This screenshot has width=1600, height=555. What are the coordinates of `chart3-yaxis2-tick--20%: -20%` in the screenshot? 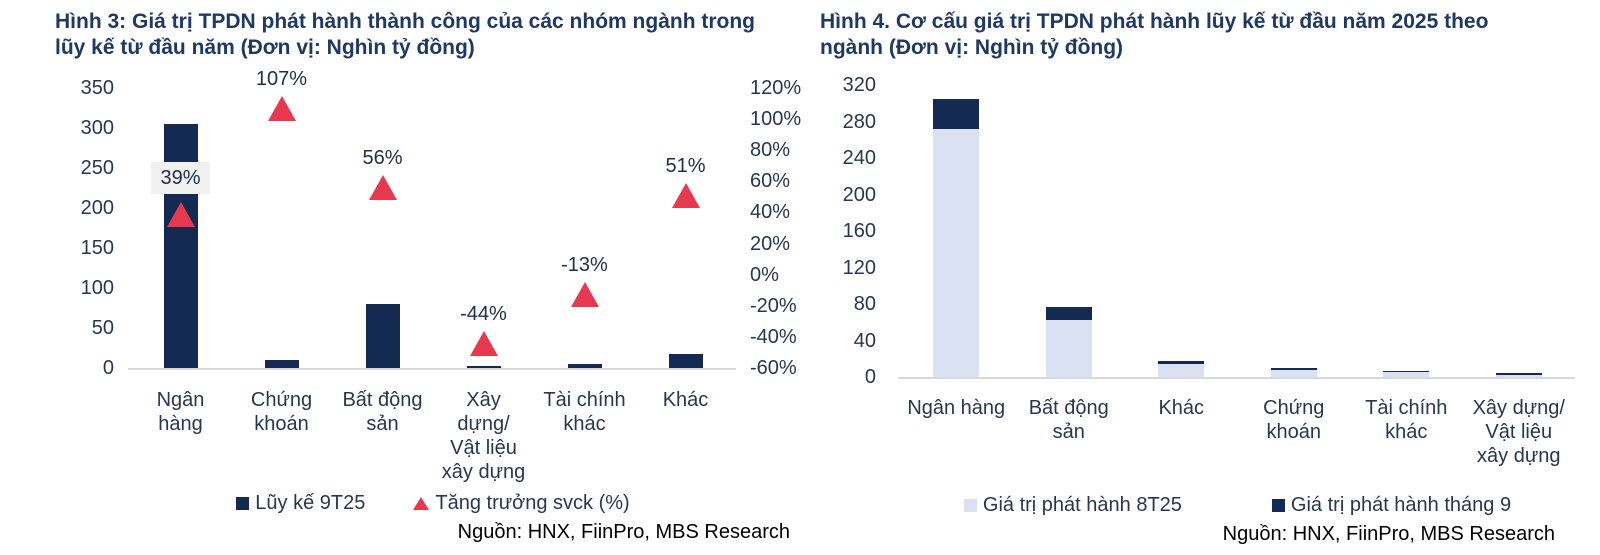 It's located at (773, 305).